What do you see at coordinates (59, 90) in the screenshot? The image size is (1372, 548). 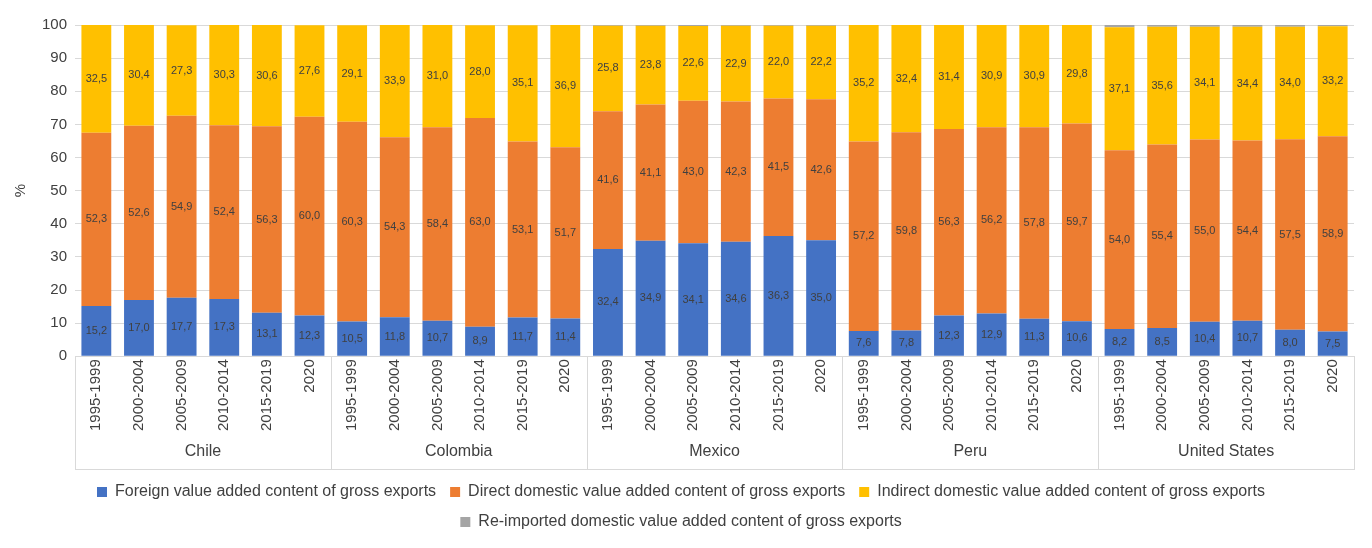 I see `y-tick-label: 80` at bounding box center [59, 90].